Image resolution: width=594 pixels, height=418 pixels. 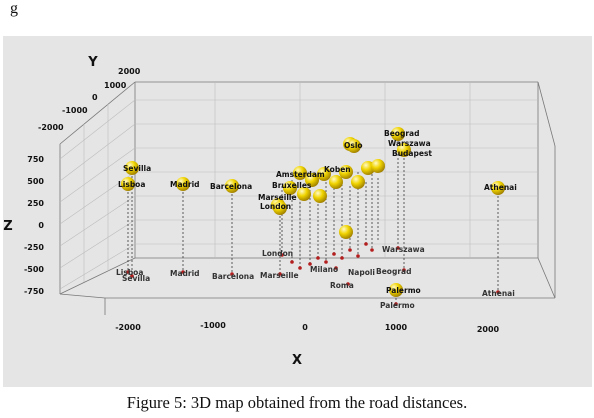 What do you see at coordinates (34, 225) in the screenshot?
I see `z-ticks: 750 500 250 0 -250 -500 -750` at bounding box center [34, 225].